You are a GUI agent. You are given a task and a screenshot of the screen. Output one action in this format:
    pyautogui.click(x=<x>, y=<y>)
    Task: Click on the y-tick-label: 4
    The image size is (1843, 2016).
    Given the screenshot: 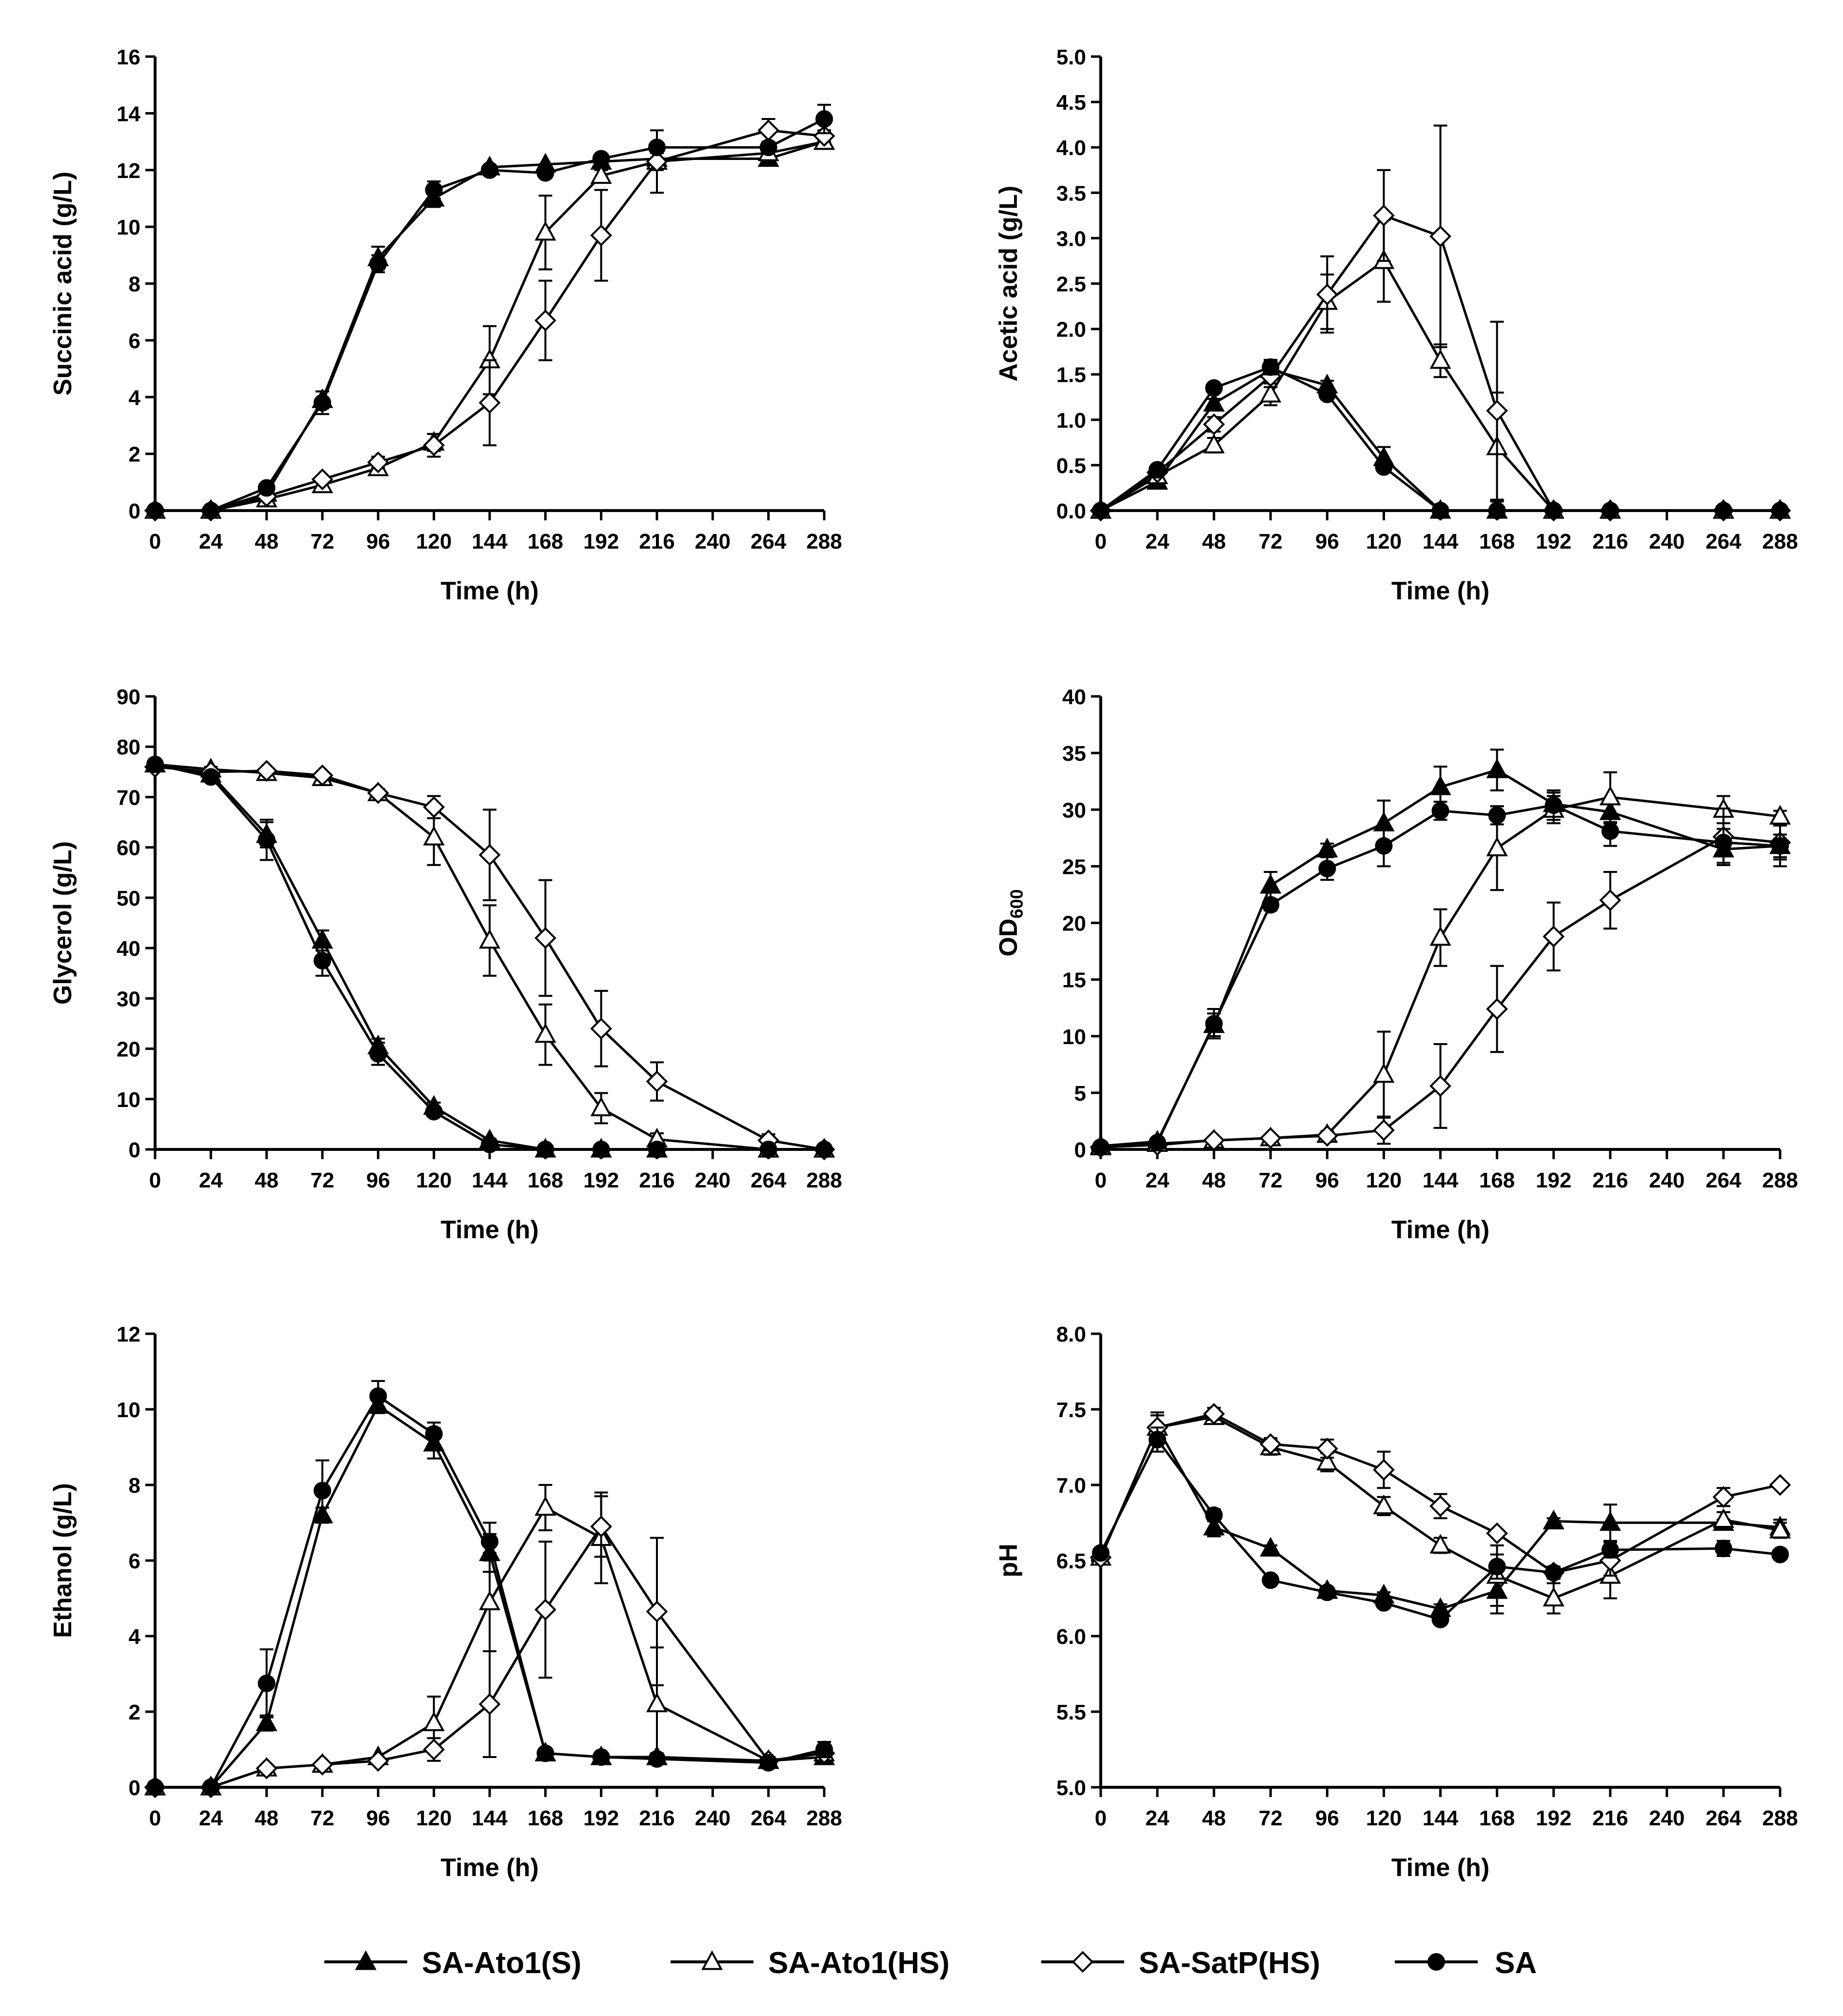 What is the action you would take?
    pyautogui.click(x=135, y=1637)
    